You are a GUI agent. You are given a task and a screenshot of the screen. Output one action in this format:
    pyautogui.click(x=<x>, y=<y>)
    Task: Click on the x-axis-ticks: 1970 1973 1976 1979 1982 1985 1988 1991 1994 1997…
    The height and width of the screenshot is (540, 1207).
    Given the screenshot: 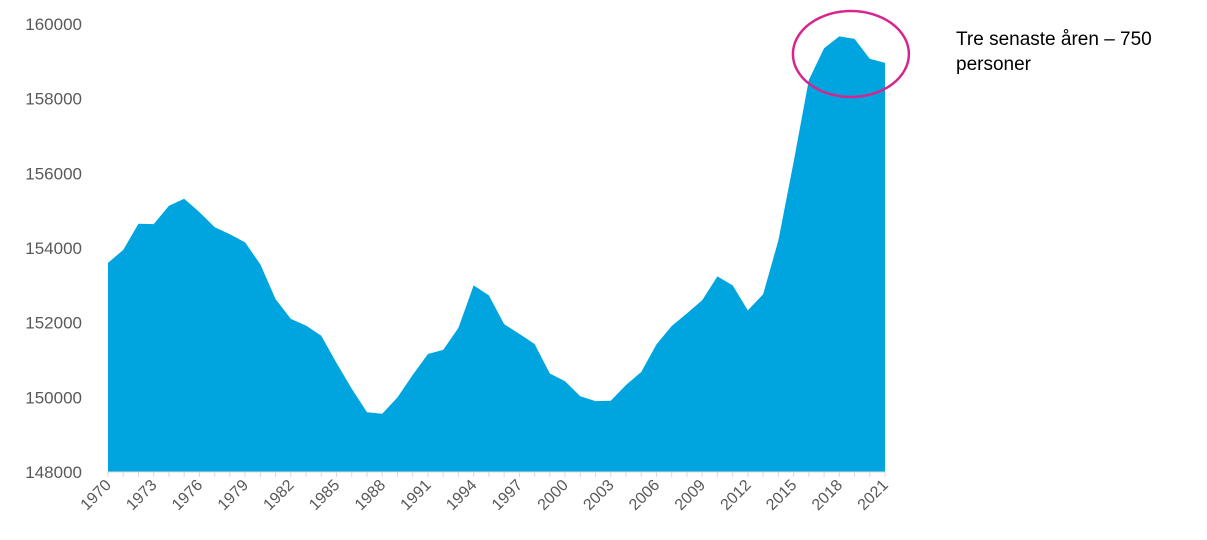 What is the action you would take?
    pyautogui.click(x=485, y=493)
    